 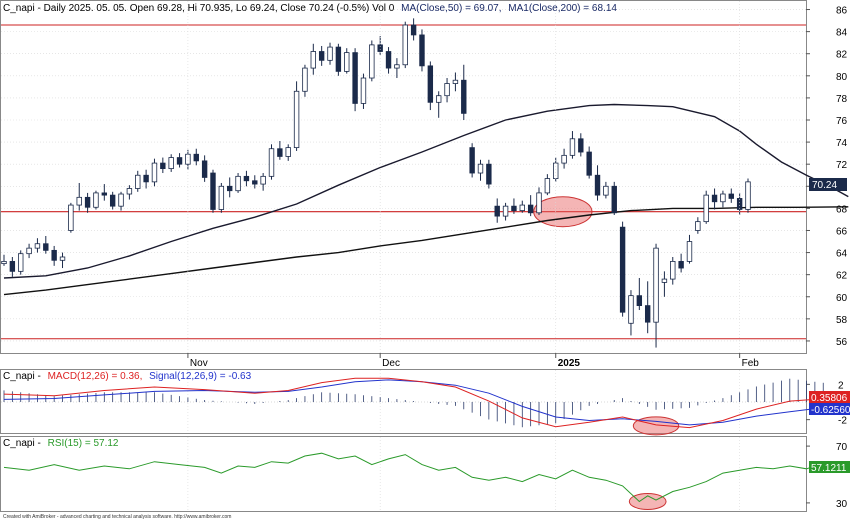 I want to click on month-label: Dec, so click(x=391, y=363).